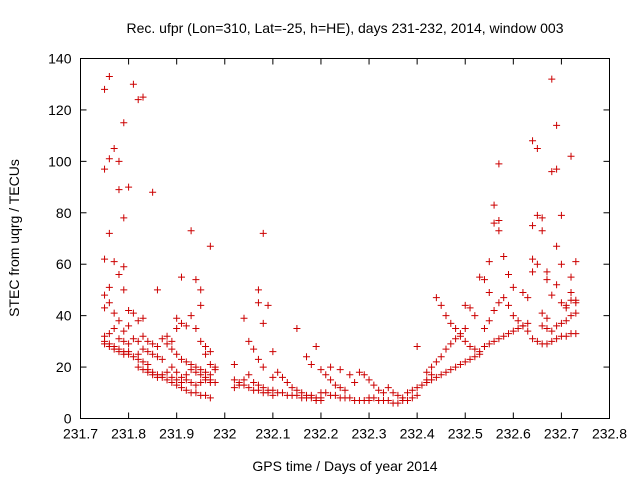  Describe the element at coordinates (344, 466) in the screenshot. I see `x-axis-label: GPS time / Days of year 2014` at that location.